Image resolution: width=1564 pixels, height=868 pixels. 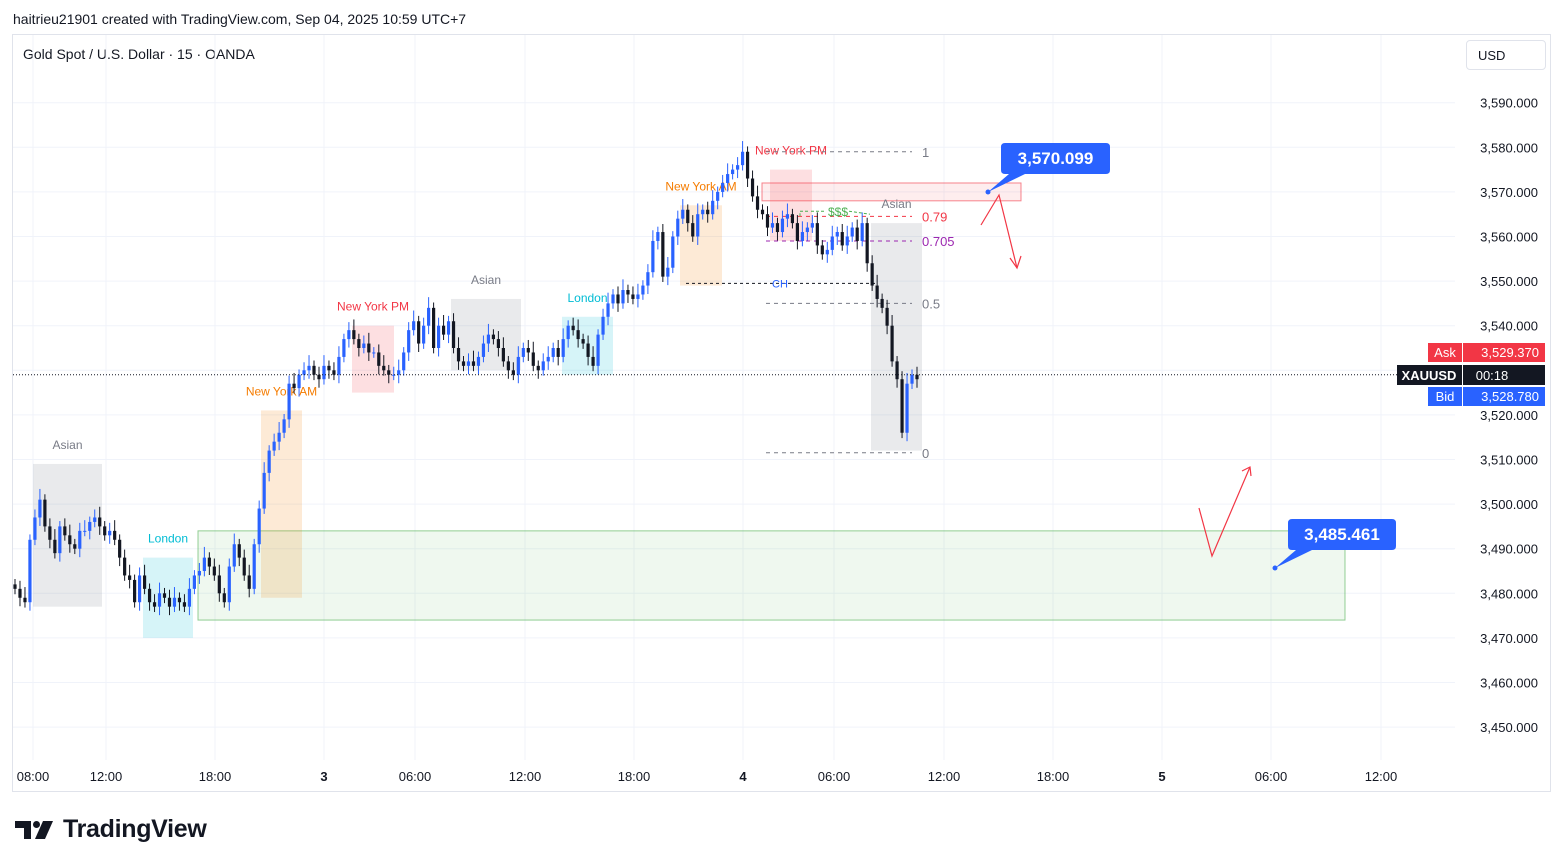 What do you see at coordinates (1506, 55) in the screenshot?
I see `currency-button: USD` at bounding box center [1506, 55].